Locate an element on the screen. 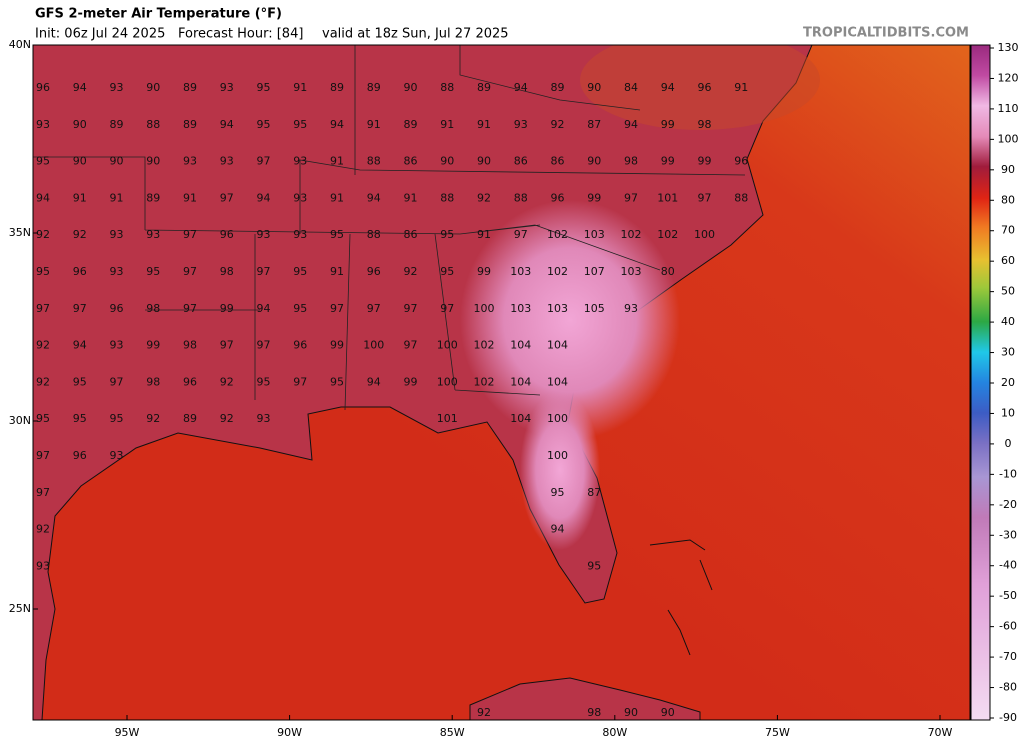  colorbar-label: -70 is located at coordinates (1008, 656).